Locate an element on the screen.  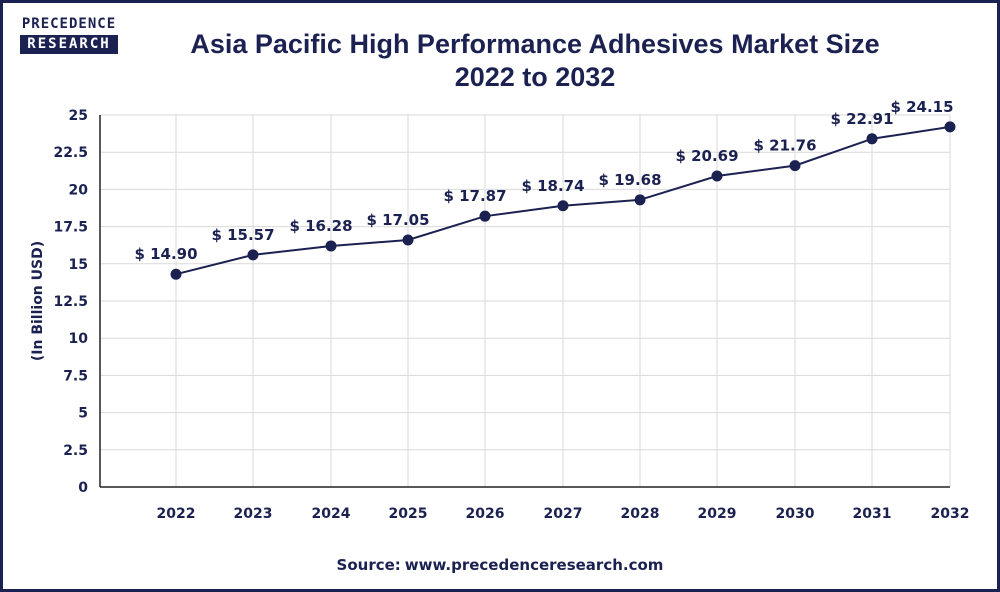
y-tick-label: 12.5 is located at coordinates (70, 302).